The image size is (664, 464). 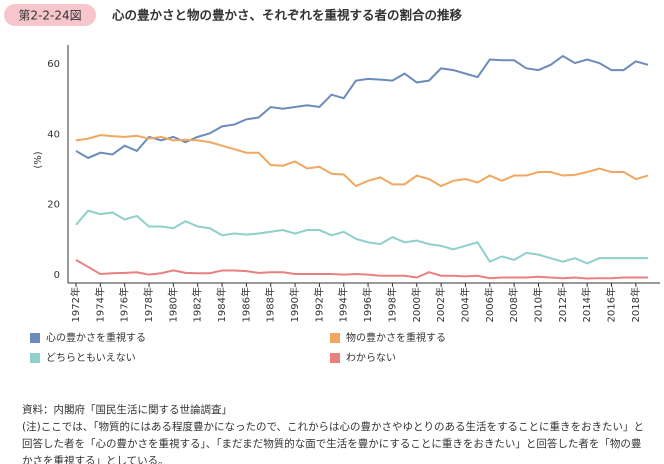 What do you see at coordinates (391, 304) in the screenshot?
I see `x-tick-label: 1998年` at bounding box center [391, 304].